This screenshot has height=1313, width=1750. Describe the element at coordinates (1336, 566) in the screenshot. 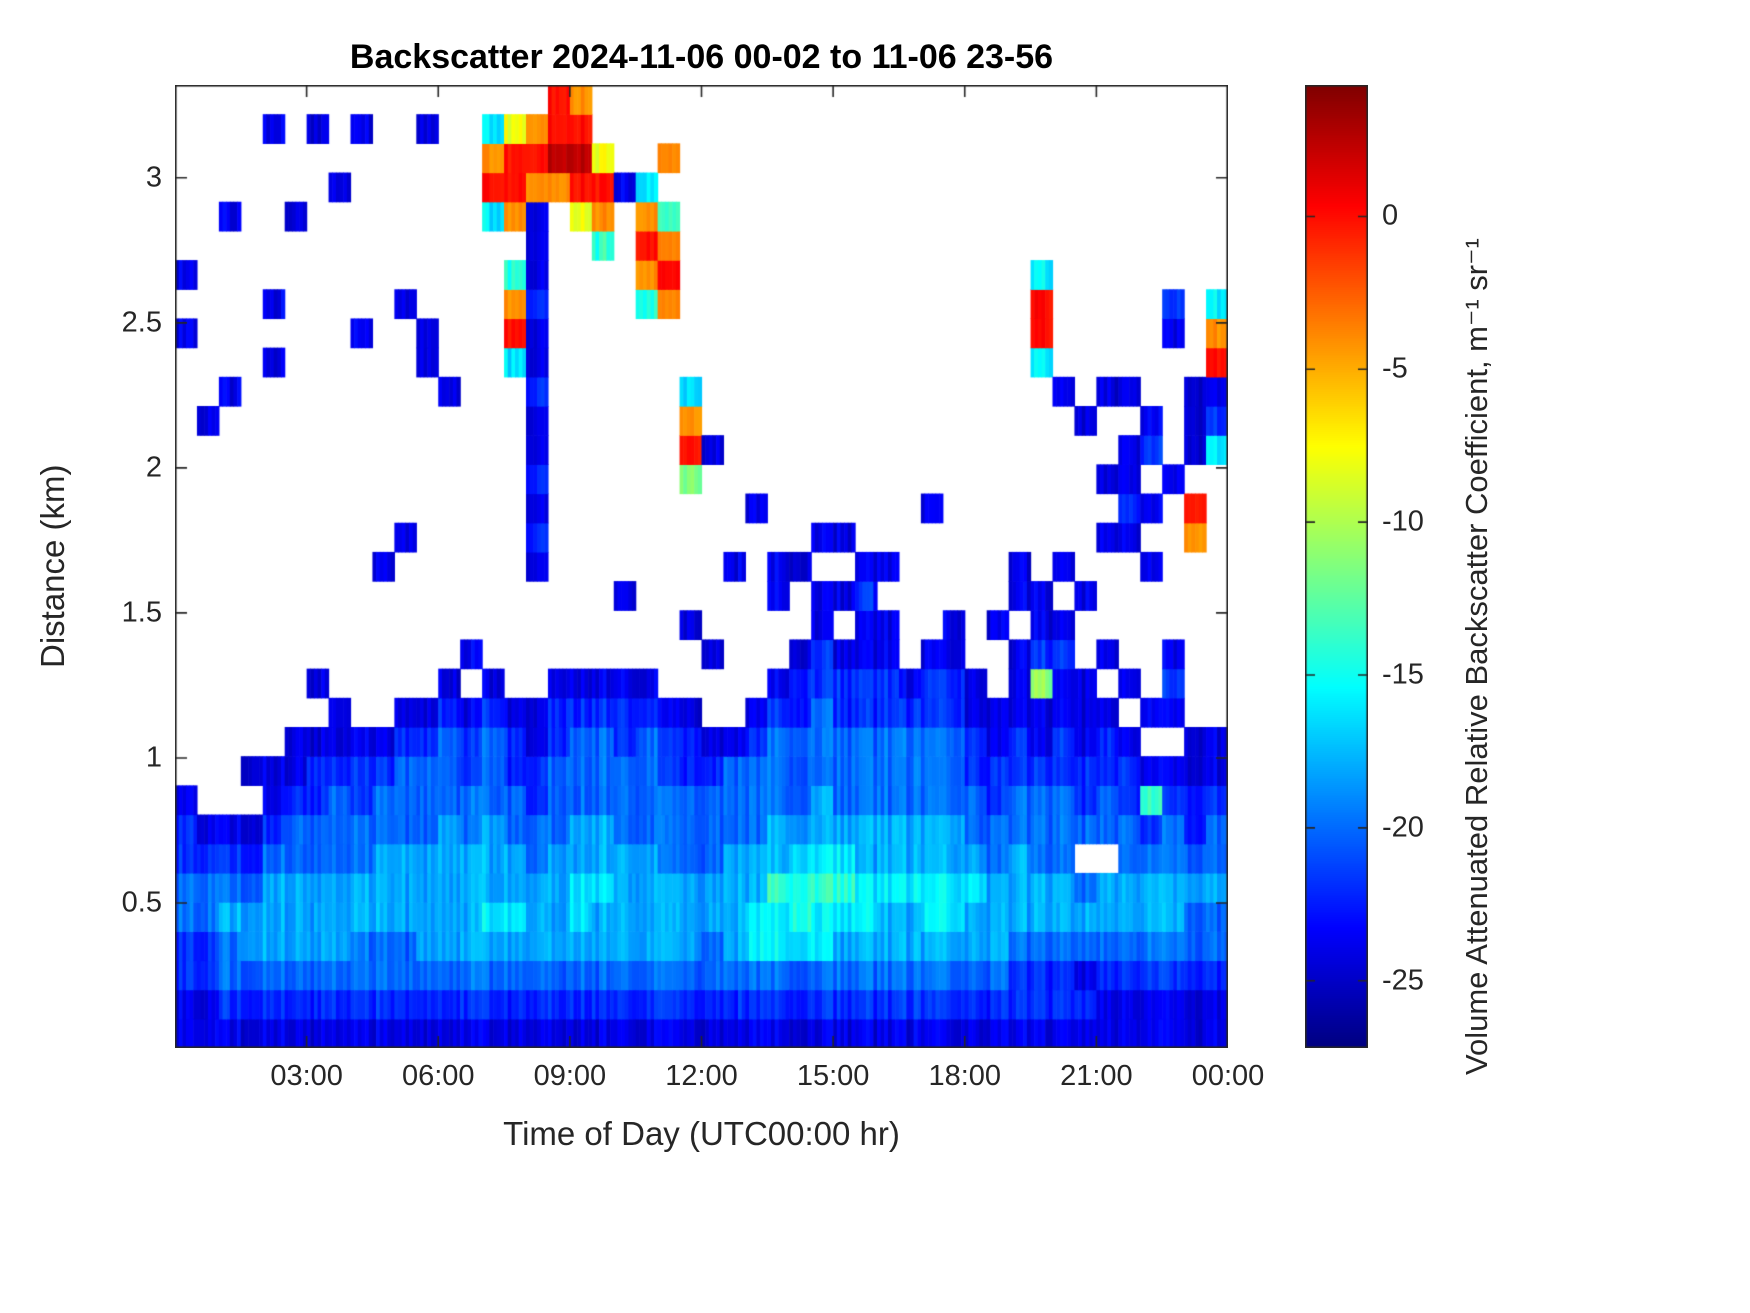

I see `colorbar` at that location.